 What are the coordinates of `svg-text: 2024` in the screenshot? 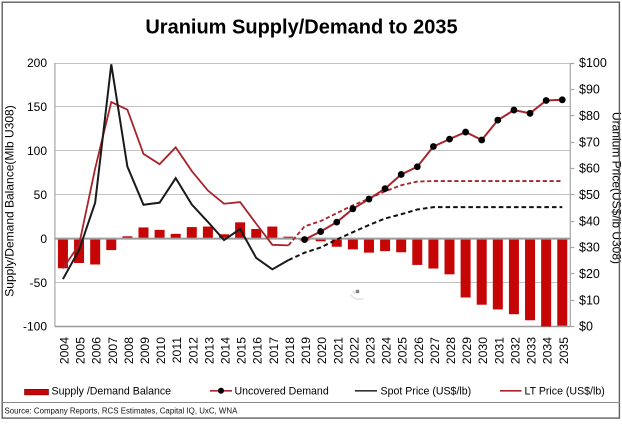 It's located at (387, 350).